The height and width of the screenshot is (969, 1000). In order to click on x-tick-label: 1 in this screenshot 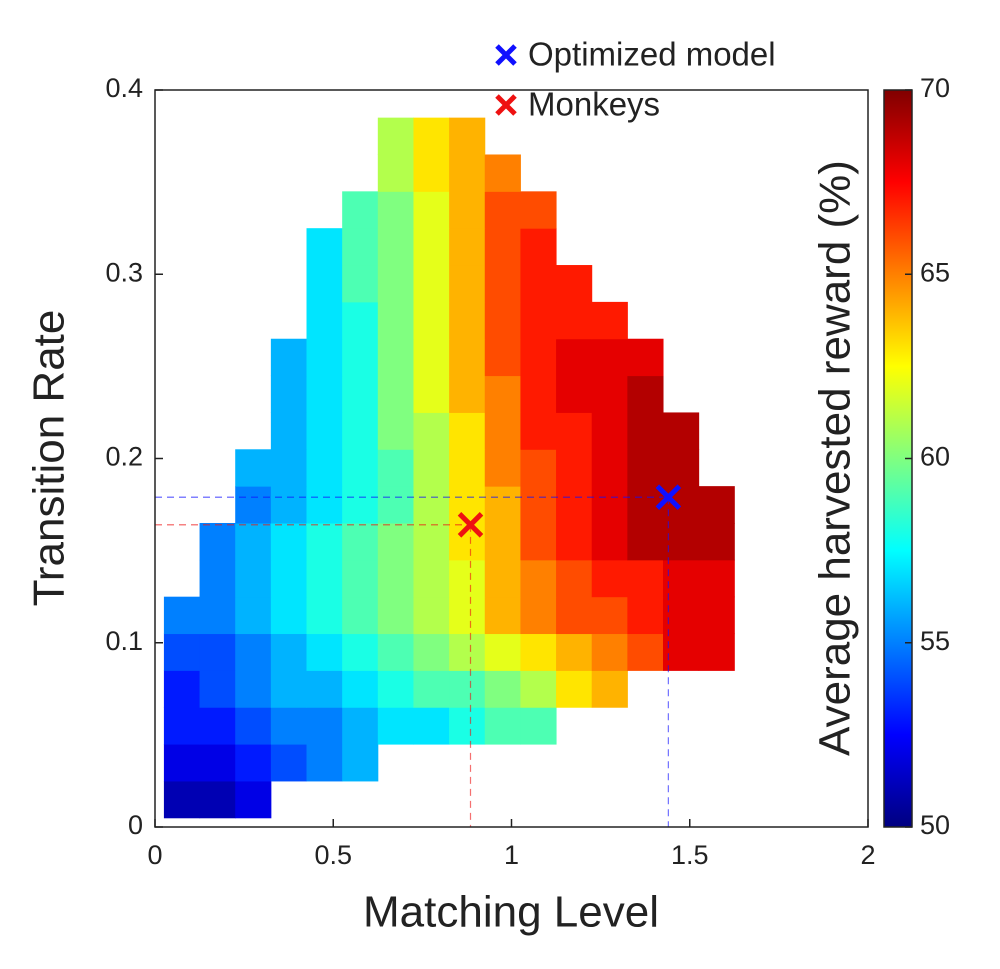, I will do `click(511, 855)`.